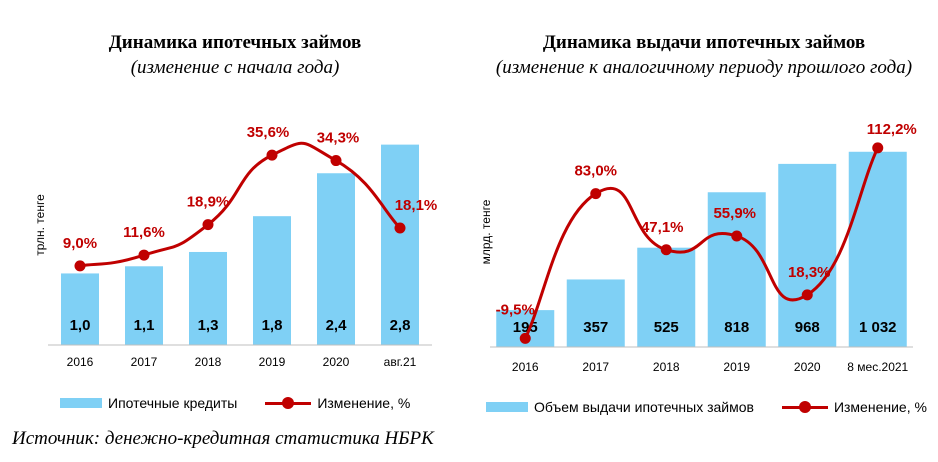 The height and width of the screenshot is (462, 938). I want to click on change-pct-label: -9,5%, so click(515, 309).